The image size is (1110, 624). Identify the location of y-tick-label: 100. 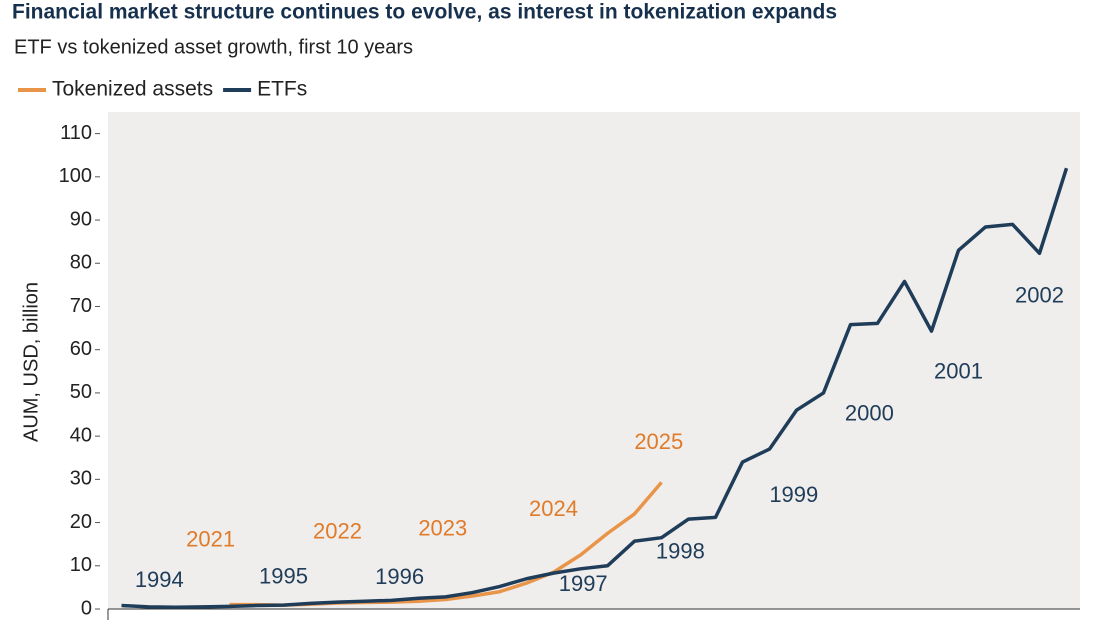
(75, 176).